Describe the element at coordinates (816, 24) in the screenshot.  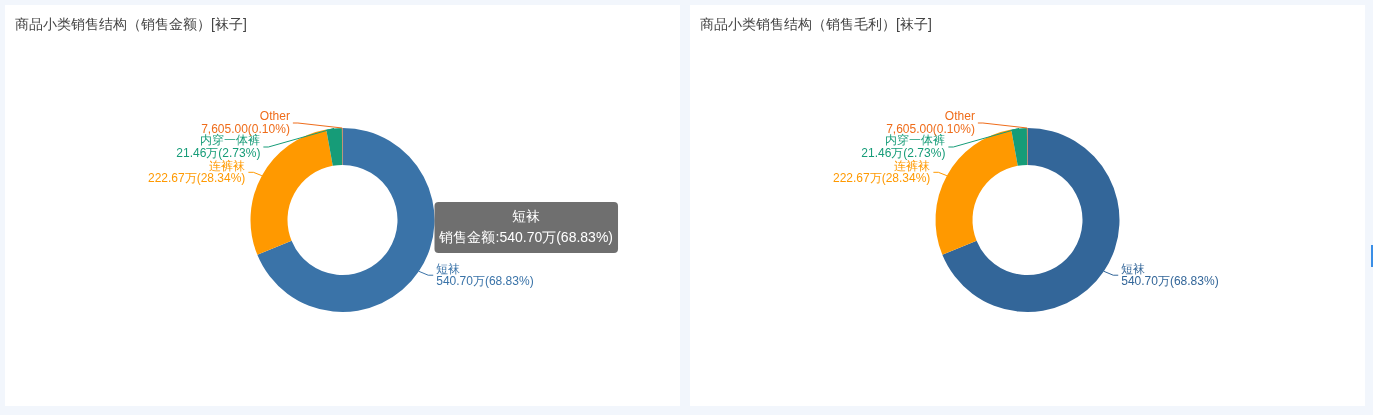
I see `chart-title: 商品小类销售结构（销售毛利）[袜子]` at that location.